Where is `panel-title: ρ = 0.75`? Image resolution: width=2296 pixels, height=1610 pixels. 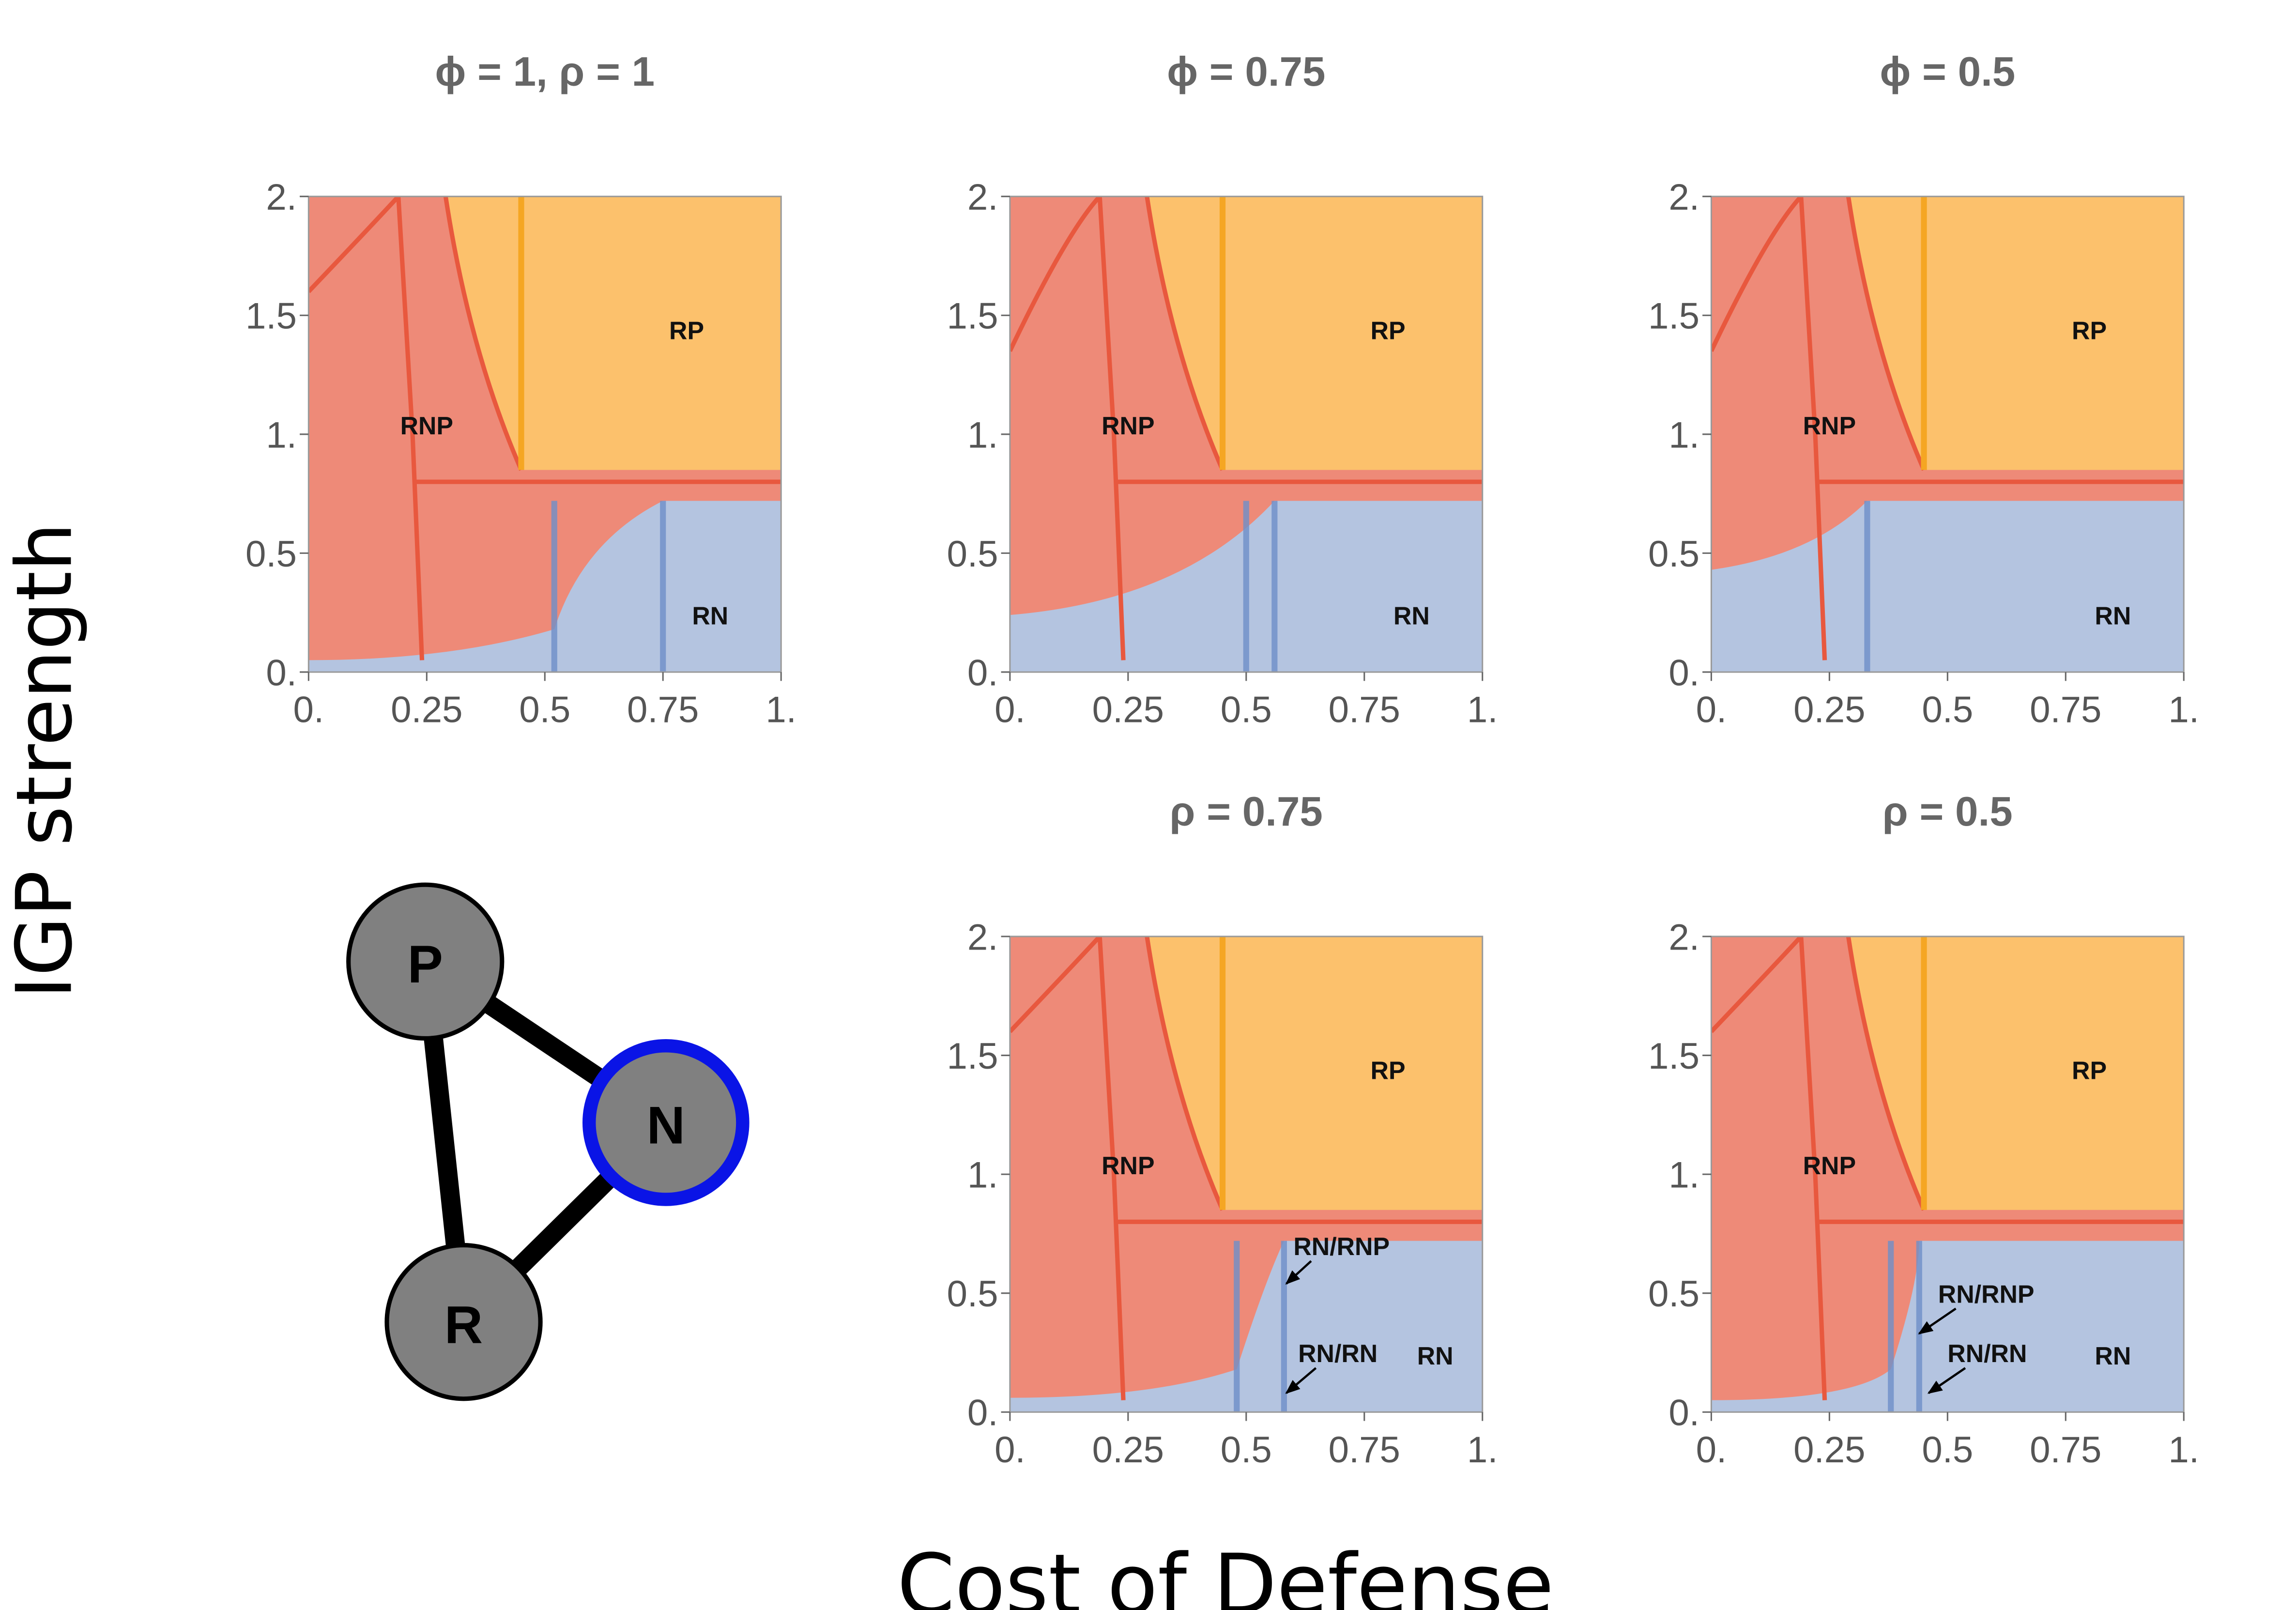 panel-title: ρ = 0.75 is located at coordinates (1246, 812).